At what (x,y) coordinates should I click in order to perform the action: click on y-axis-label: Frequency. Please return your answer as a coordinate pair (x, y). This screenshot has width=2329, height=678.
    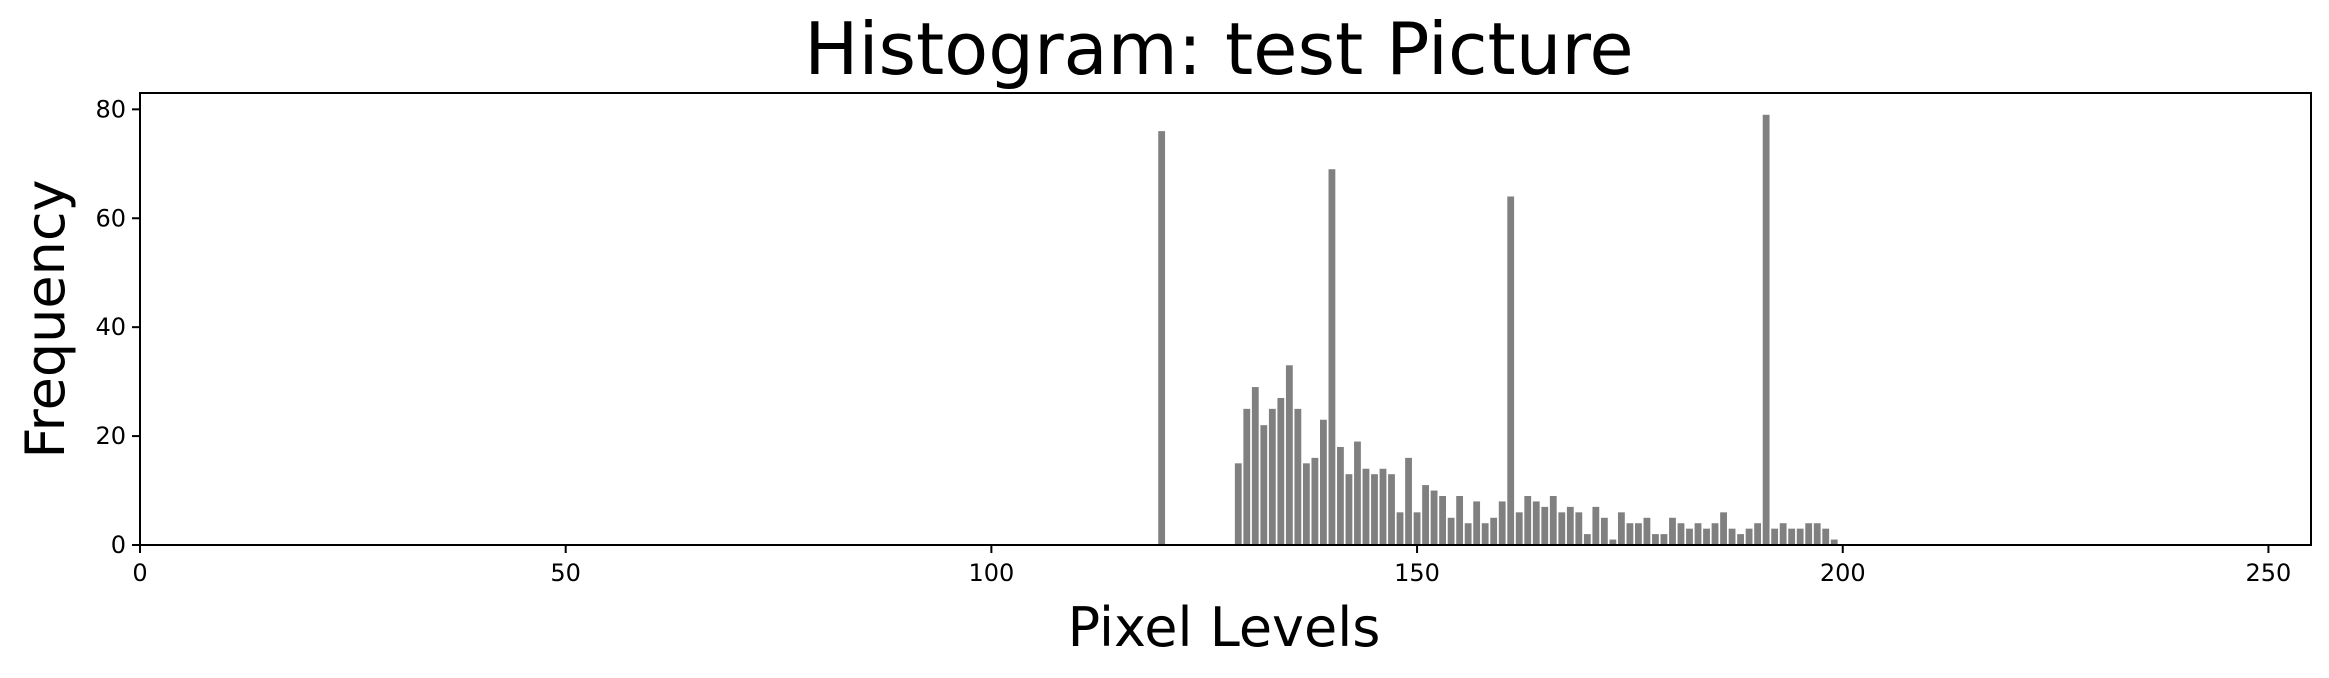
    Looking at the image, I should click on (45, 319).